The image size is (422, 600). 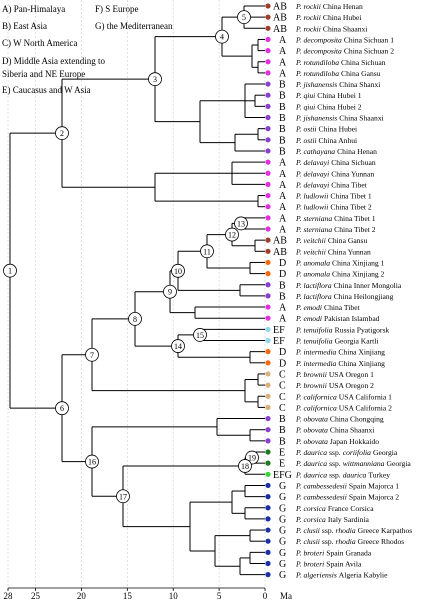 I want to click on locality: China Henan, so click(x=357, y=151).